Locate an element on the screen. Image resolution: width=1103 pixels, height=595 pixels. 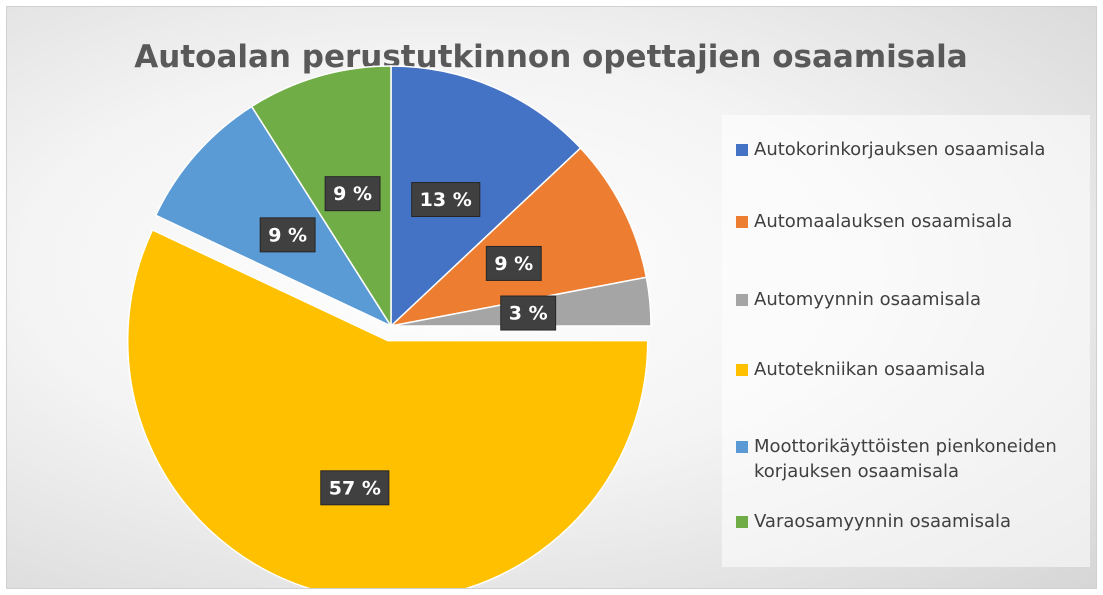
data-label-text: 57 % is located at coordinates (355, 488).